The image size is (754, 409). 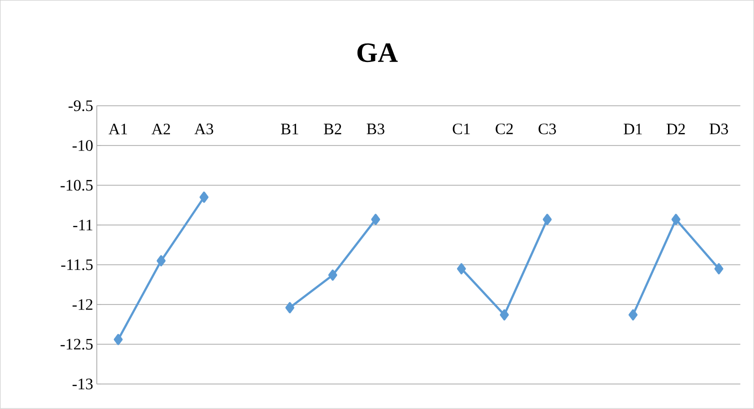 I want to click on y-tick-label: -11, so click(x=82, y=225).